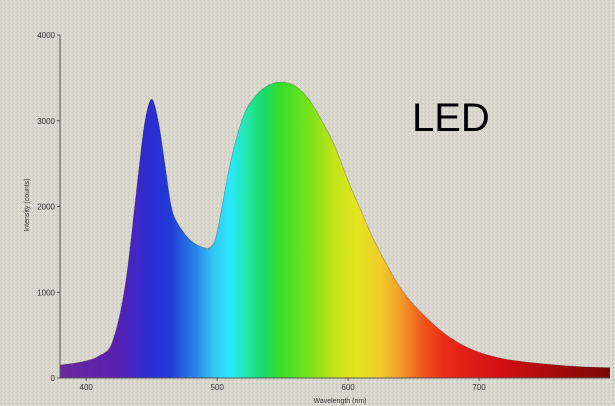  I want to click on y-tick-label: 0, so click(53, 378).